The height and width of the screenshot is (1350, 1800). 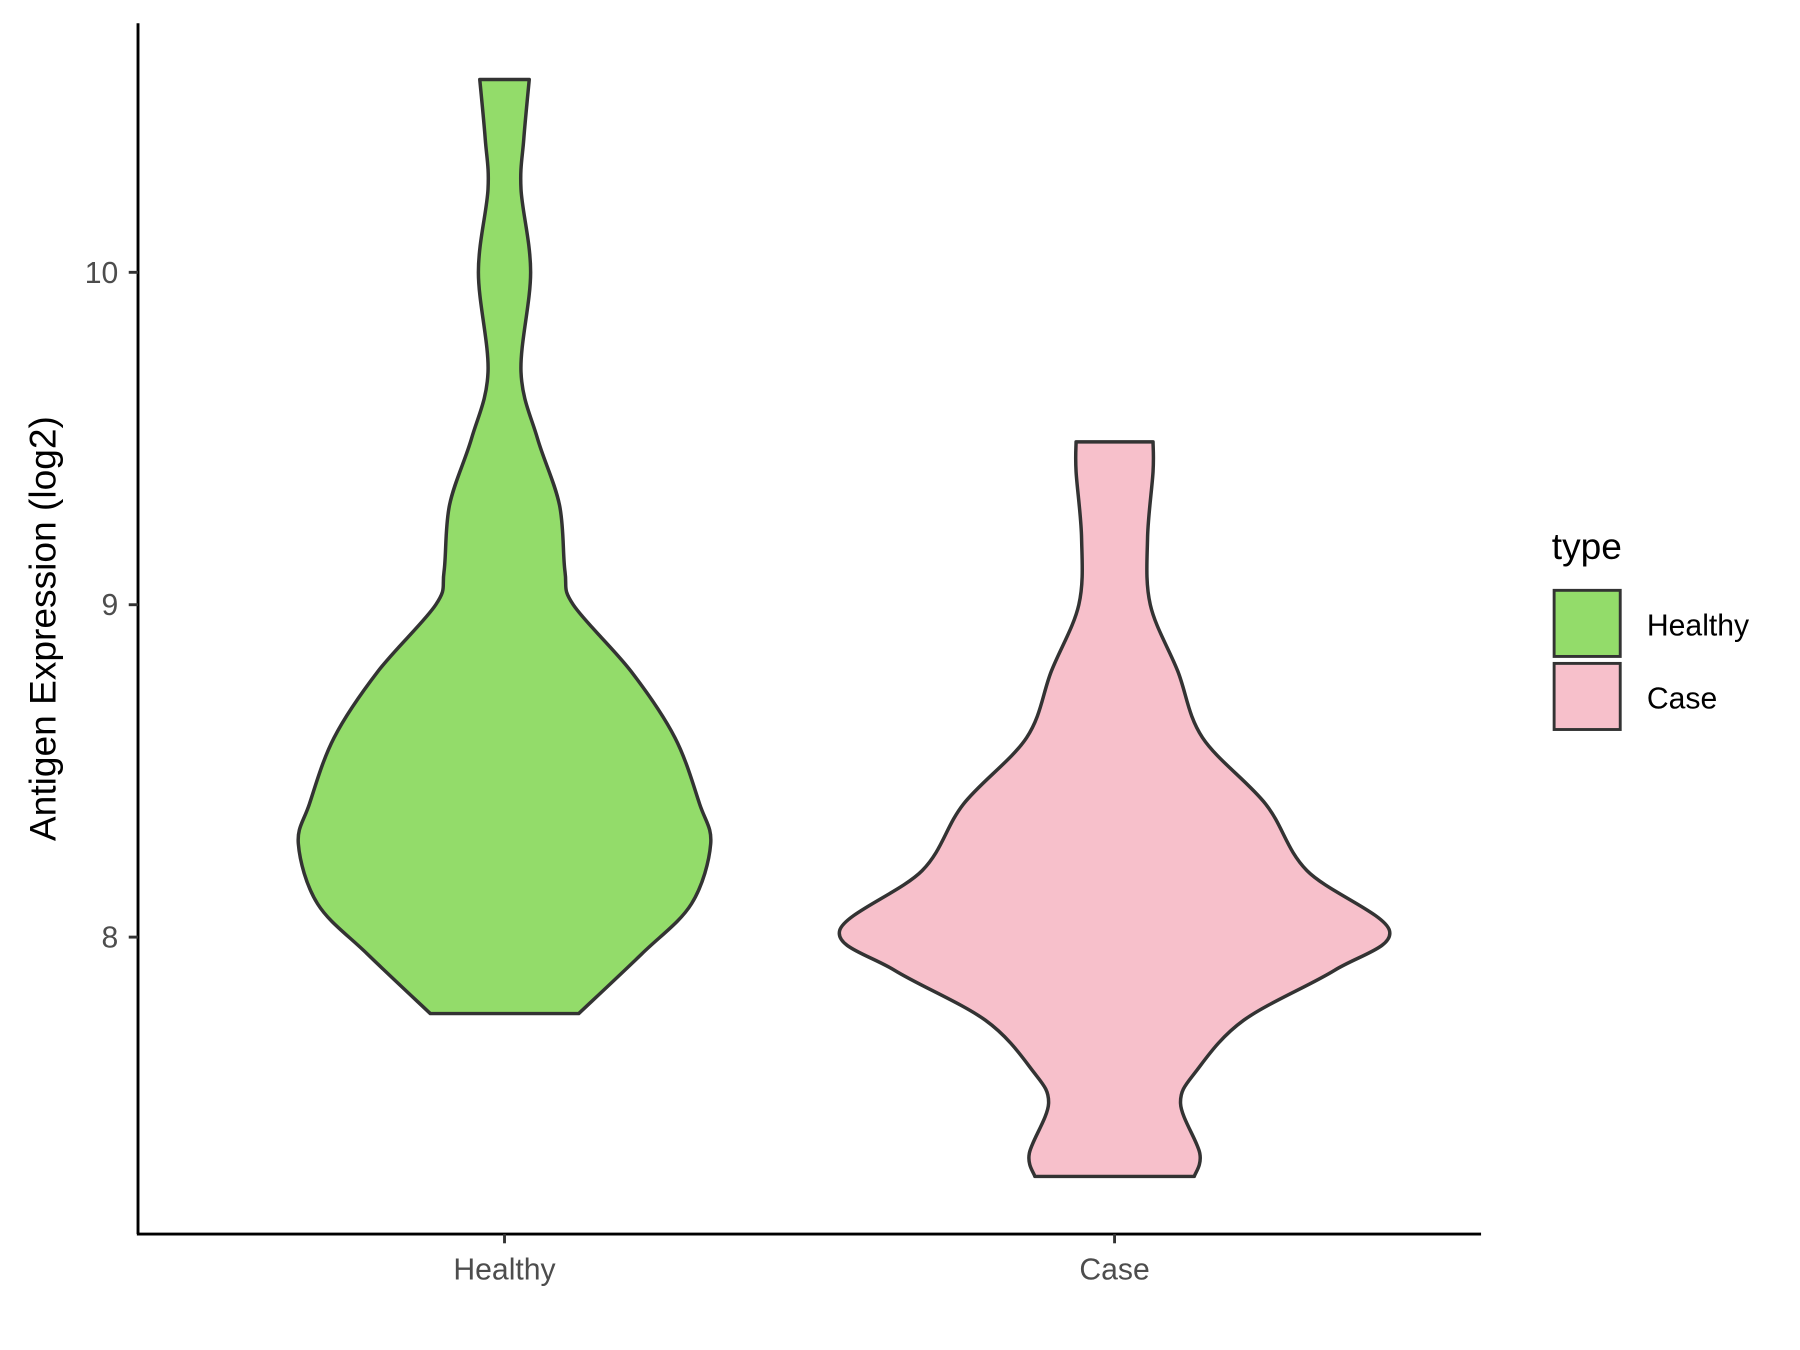 What do you see at coordinates (43, 628) in the screenshot?
I see `y-axis-title: Antigen Expression (log2)` at bounding box center [43, 628].